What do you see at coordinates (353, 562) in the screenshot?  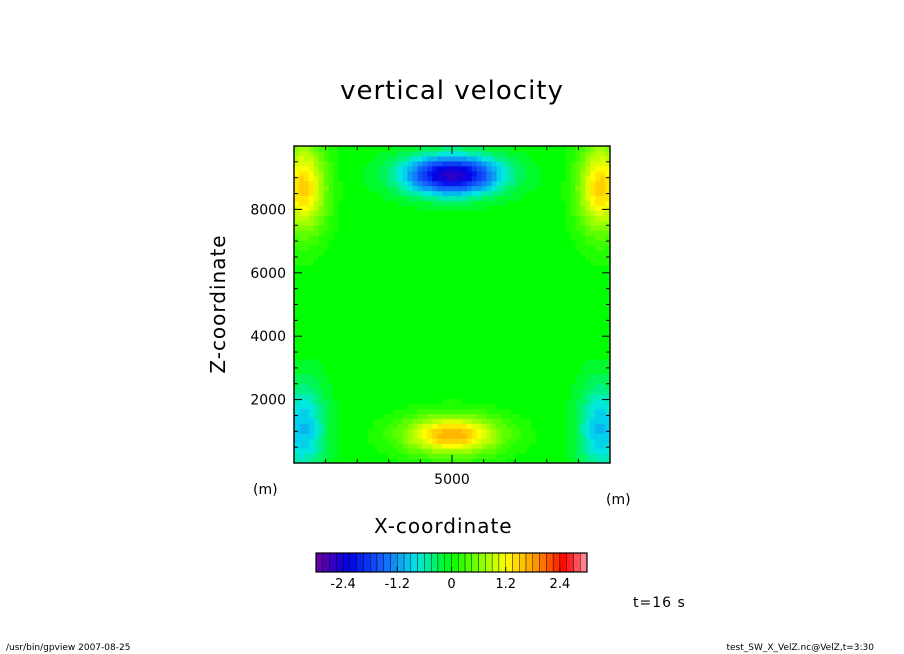 I see `colorbar-swatch` at bounding box center [353, 562].